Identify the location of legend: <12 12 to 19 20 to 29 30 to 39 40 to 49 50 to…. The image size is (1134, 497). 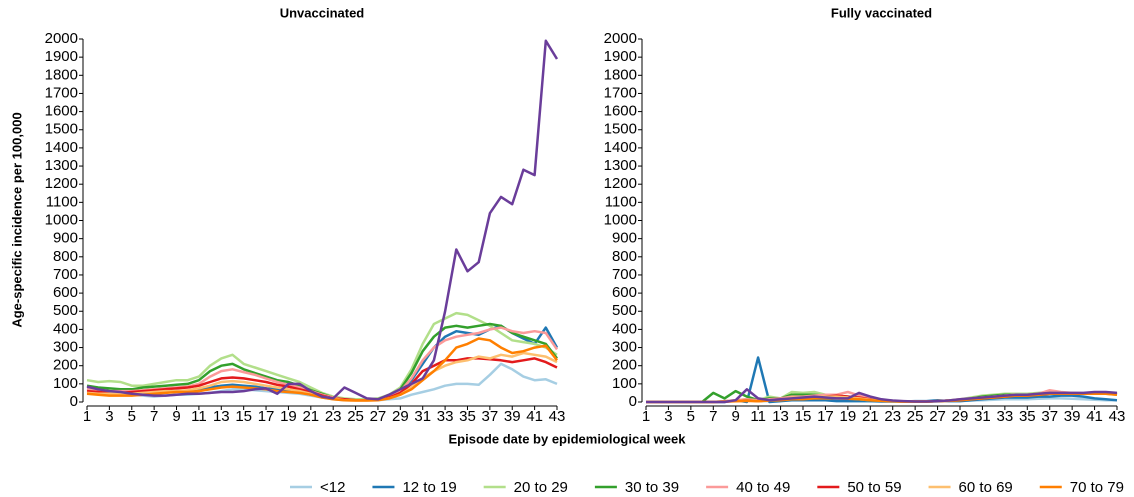
(707, 487).